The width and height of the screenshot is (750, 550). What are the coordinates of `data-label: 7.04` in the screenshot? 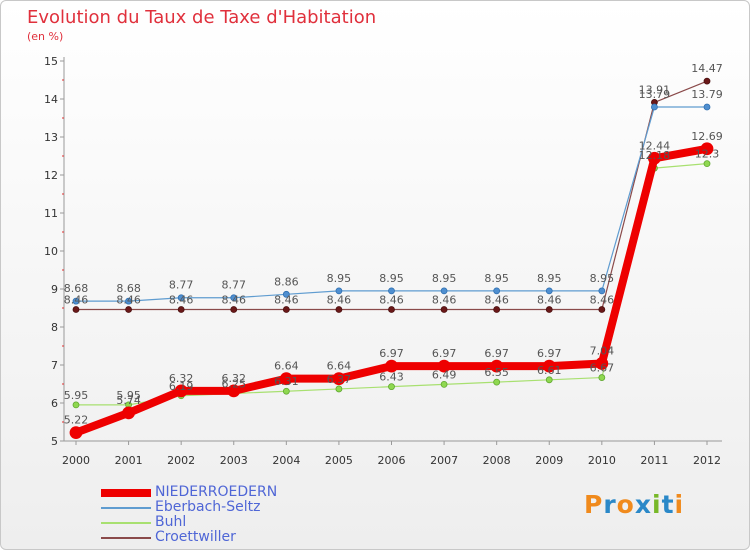 It's located at (602, 350).